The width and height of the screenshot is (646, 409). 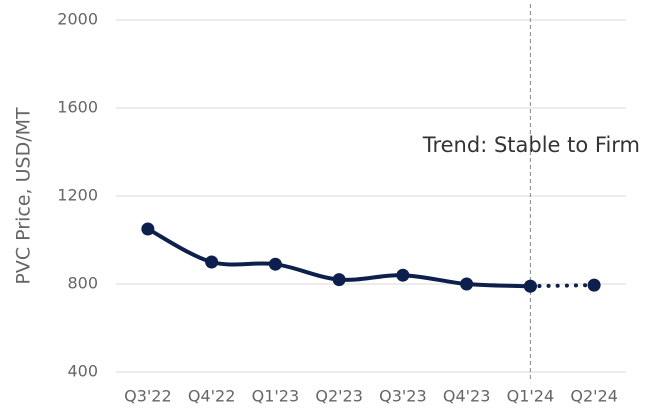 What do you see at coordinates (403, 396) in the screenshot?
I see `x-tick-label: Q3'23` at bounding box center [403, 396].